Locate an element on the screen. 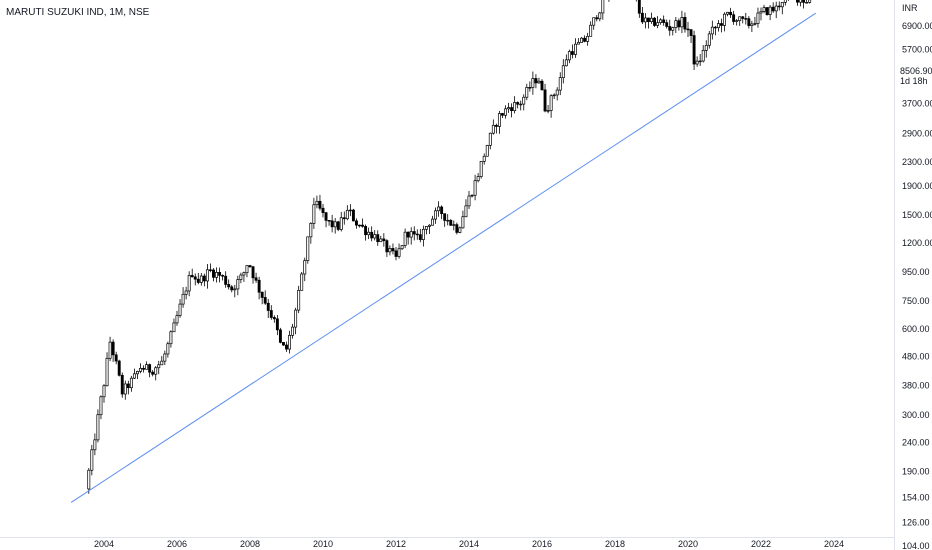 This screenshot has width=932, height=550. y-tick-label: 5700.00 is located at coordinates (917, 50).